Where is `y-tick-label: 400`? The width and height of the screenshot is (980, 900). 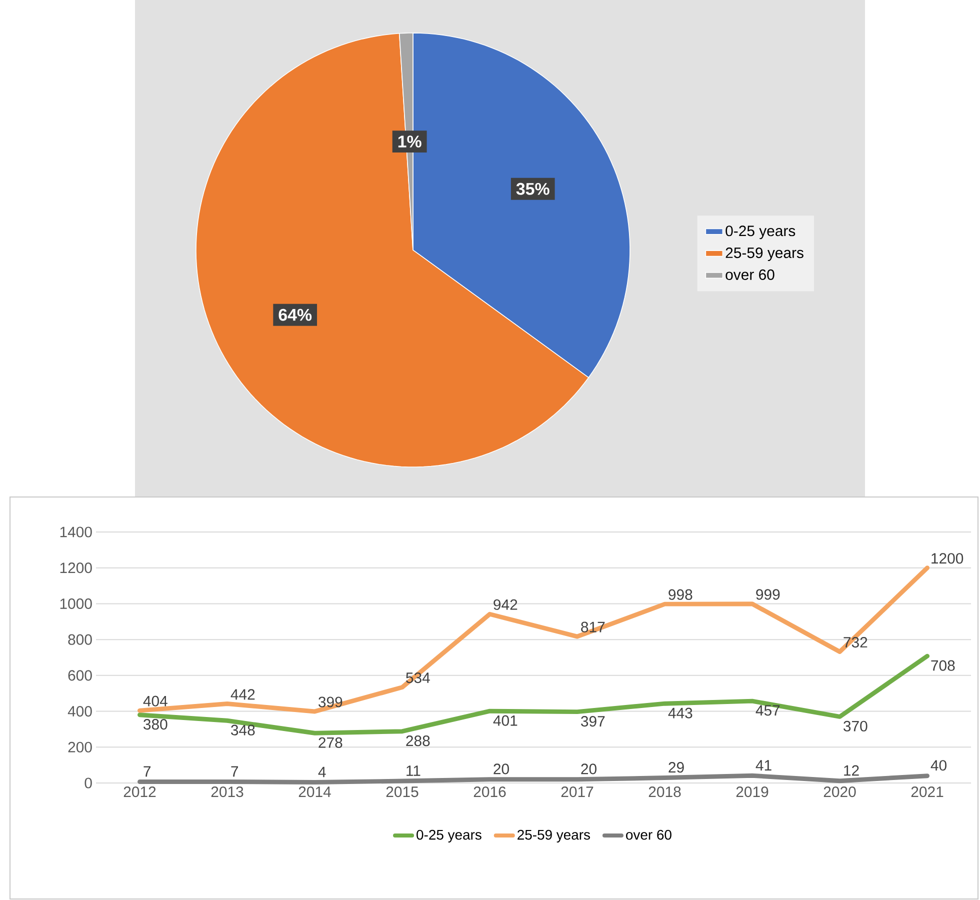
y-tick-label: 400 is located at coordinates (80, 711).